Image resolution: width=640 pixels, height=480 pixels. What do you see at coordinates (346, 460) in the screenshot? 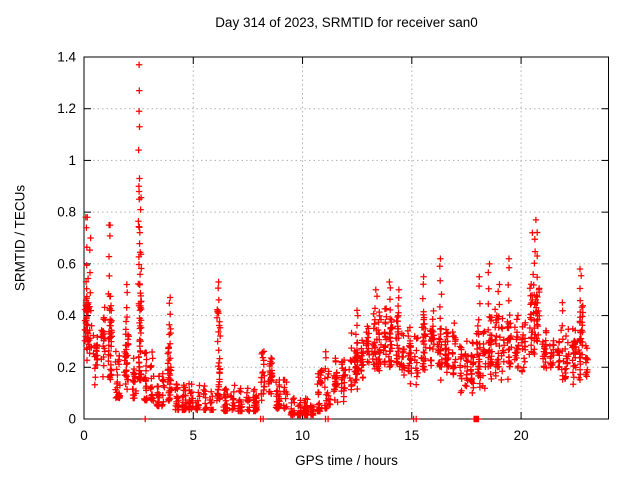
I see `x-axis-title: GPS time / hours` at bounding box center [346, 460].